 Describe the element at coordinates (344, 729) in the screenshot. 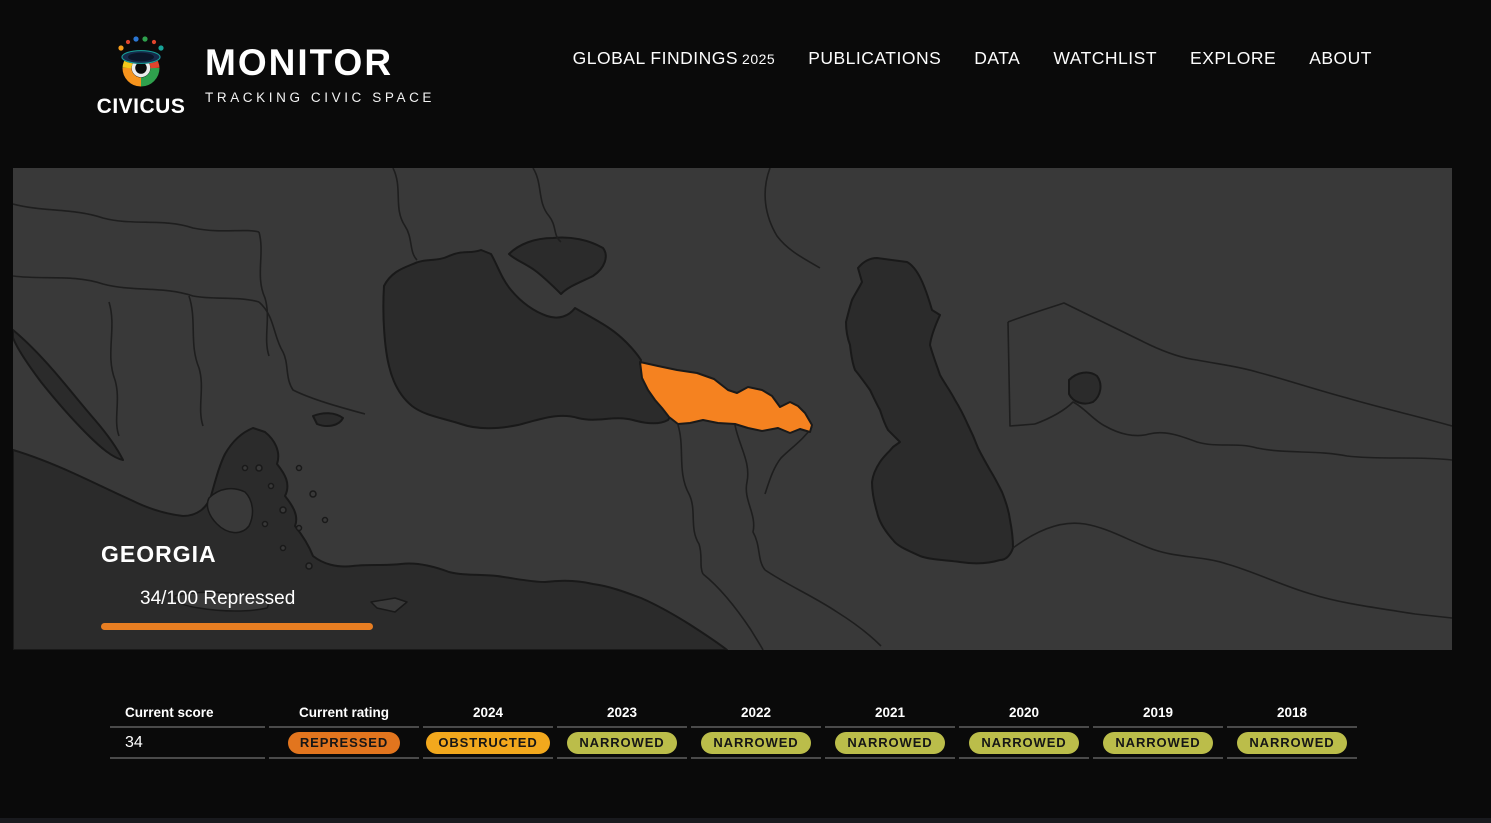

I see `column-current-rating: Current rating REPRESSED` at that location.